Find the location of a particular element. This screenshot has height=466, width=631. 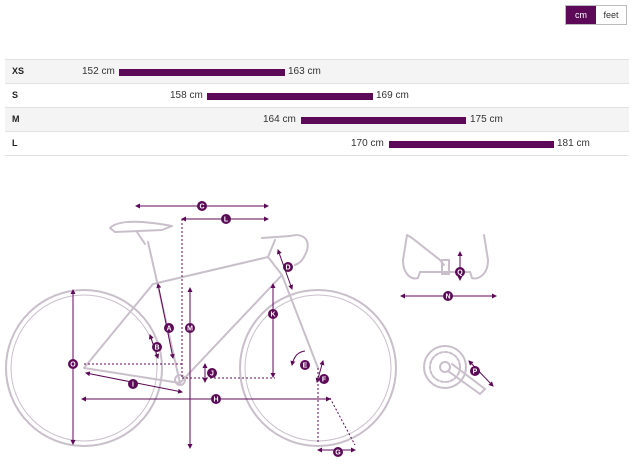

rear-rim is located at coordinates (84, 368).